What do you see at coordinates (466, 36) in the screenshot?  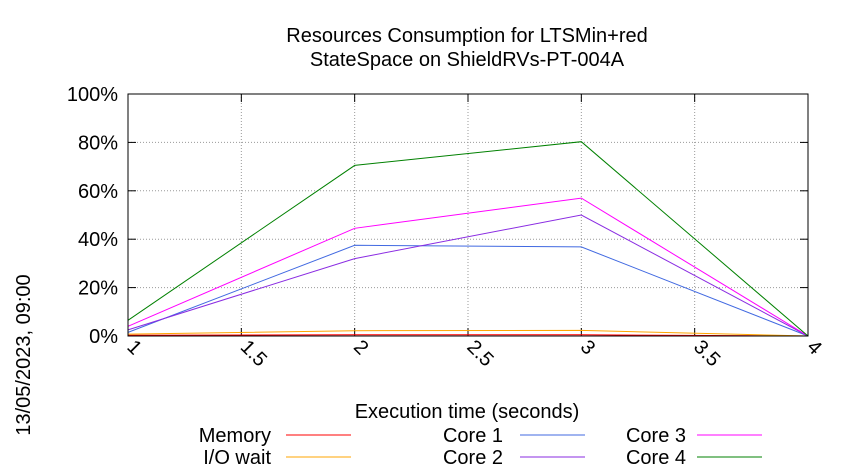 I see `chart-title-line-1: Resources Consumption for LTSMin+red` at bounding box center [466, 36].